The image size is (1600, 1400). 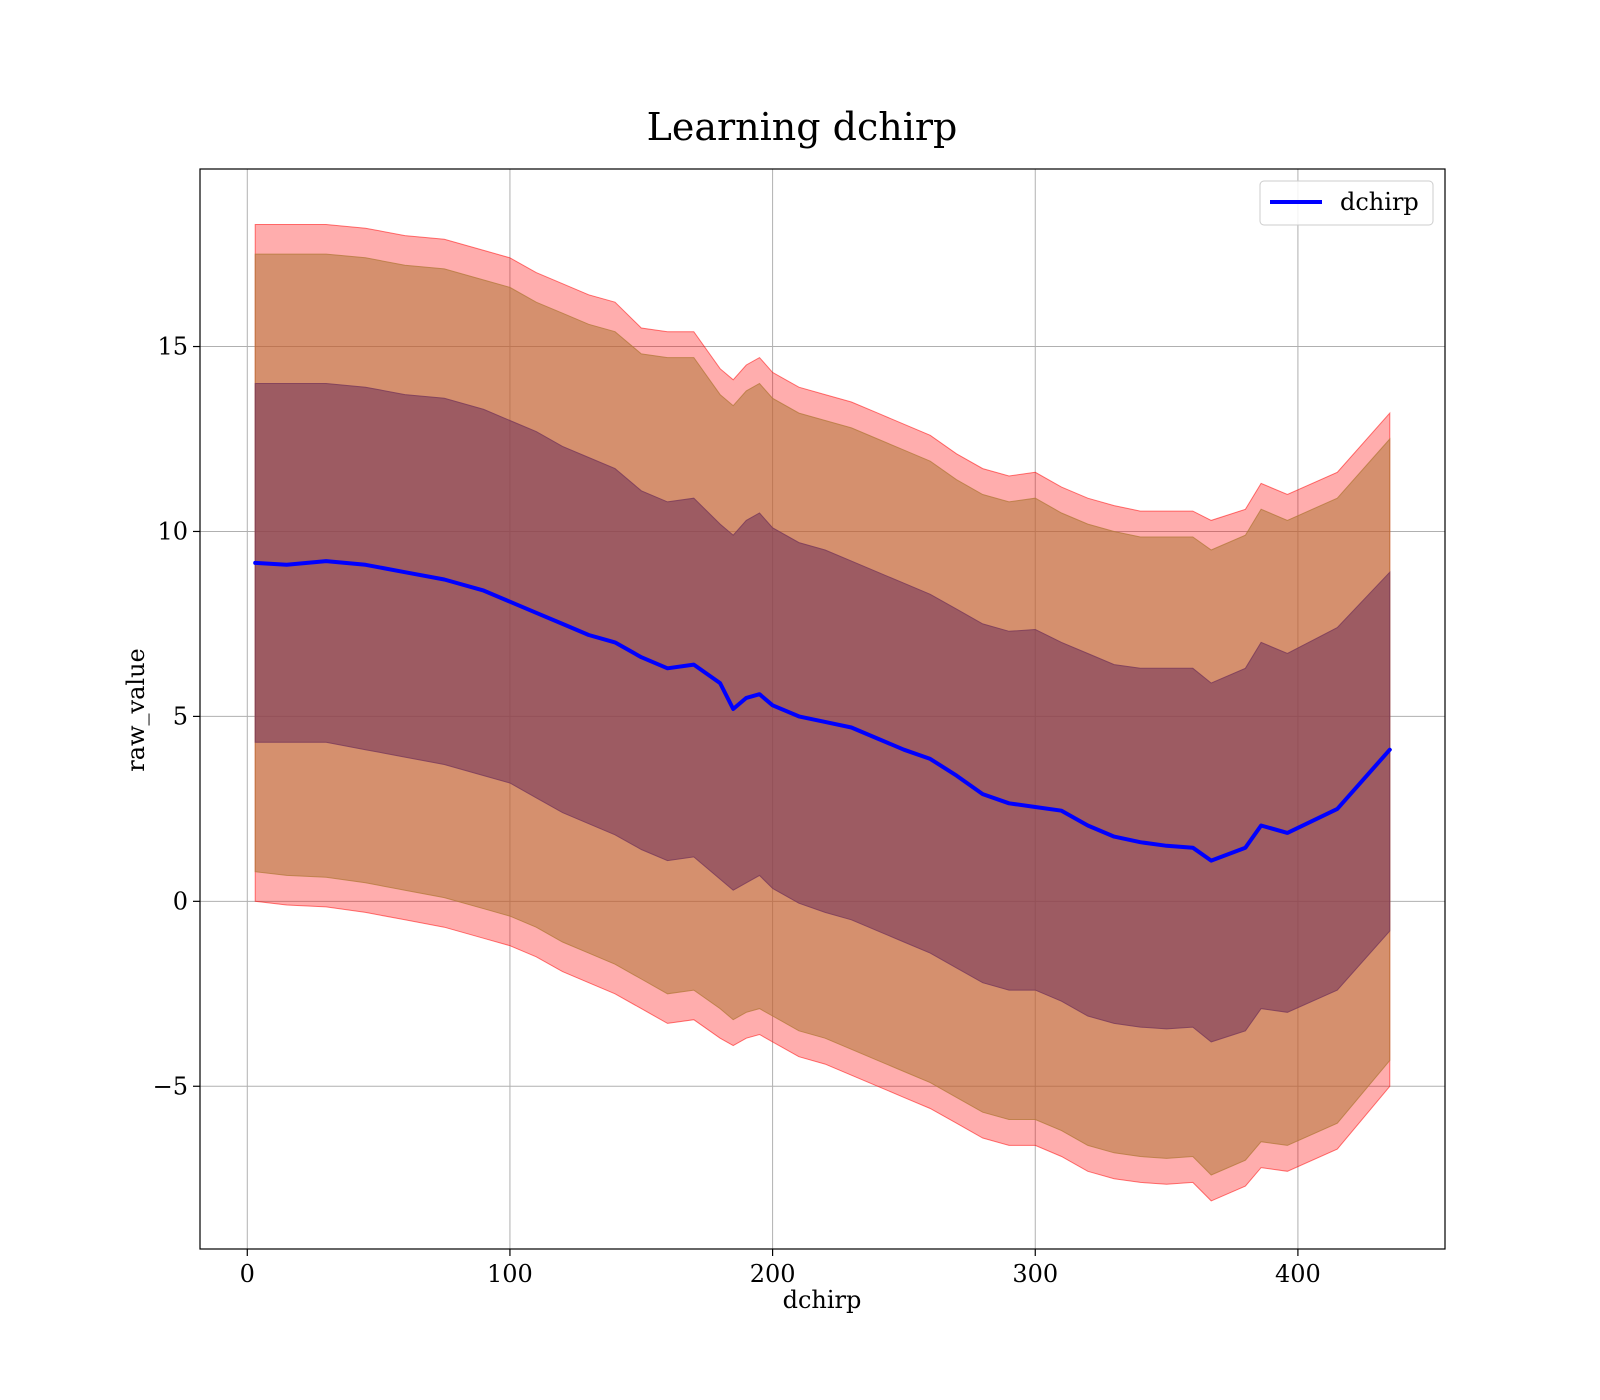 What do you see at coordinates (1298, 1274) in the screenshot?
I see `x-tick-label-400: 400` at bounding box center [1298, 1274].